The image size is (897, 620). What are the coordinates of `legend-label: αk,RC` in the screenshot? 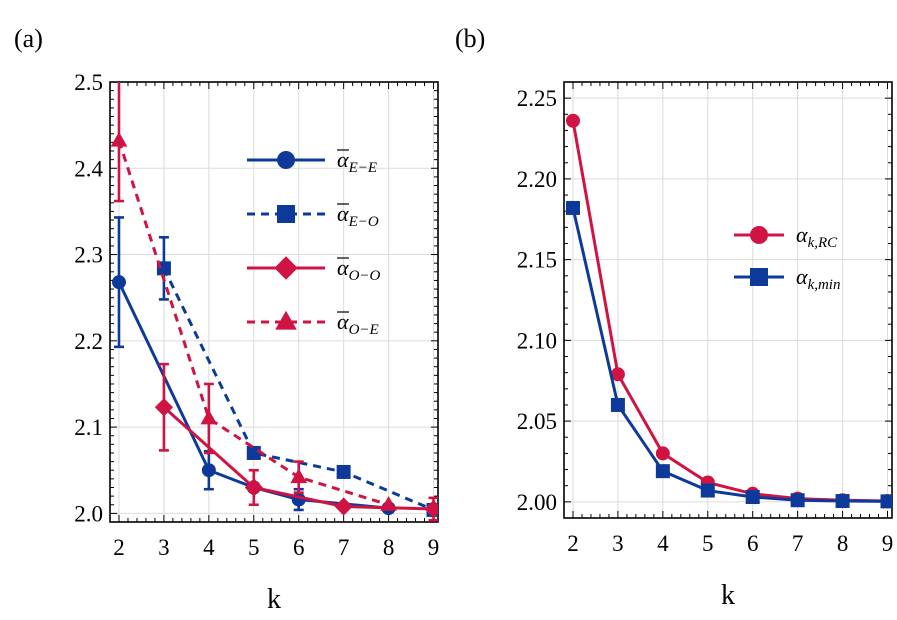 It's located at (817, 236).